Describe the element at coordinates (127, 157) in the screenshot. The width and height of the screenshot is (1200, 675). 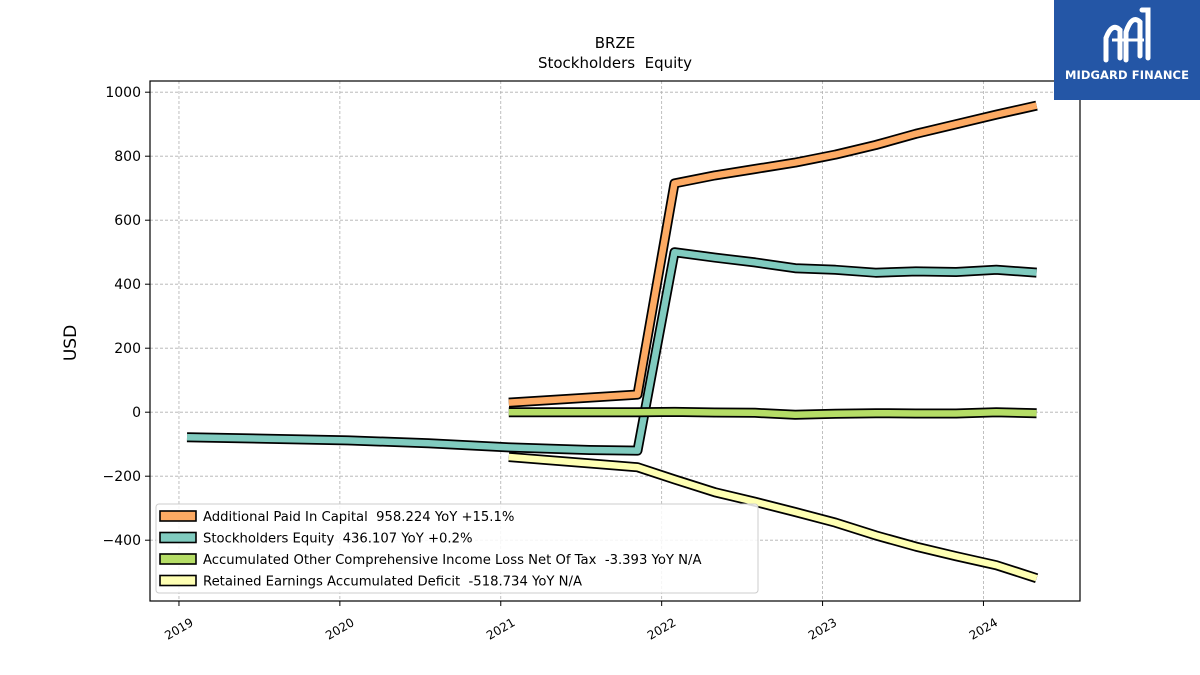
I see `y-tick-label: 800` at that location.